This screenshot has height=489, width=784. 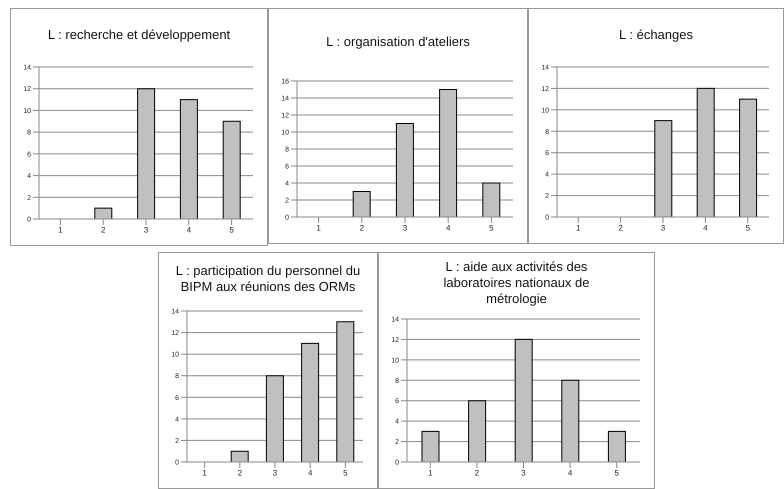 What do you see at coordinates (656, 35) in the screenshot?
I see `chart-title: L : échanges` at bounding box center [656, 35].